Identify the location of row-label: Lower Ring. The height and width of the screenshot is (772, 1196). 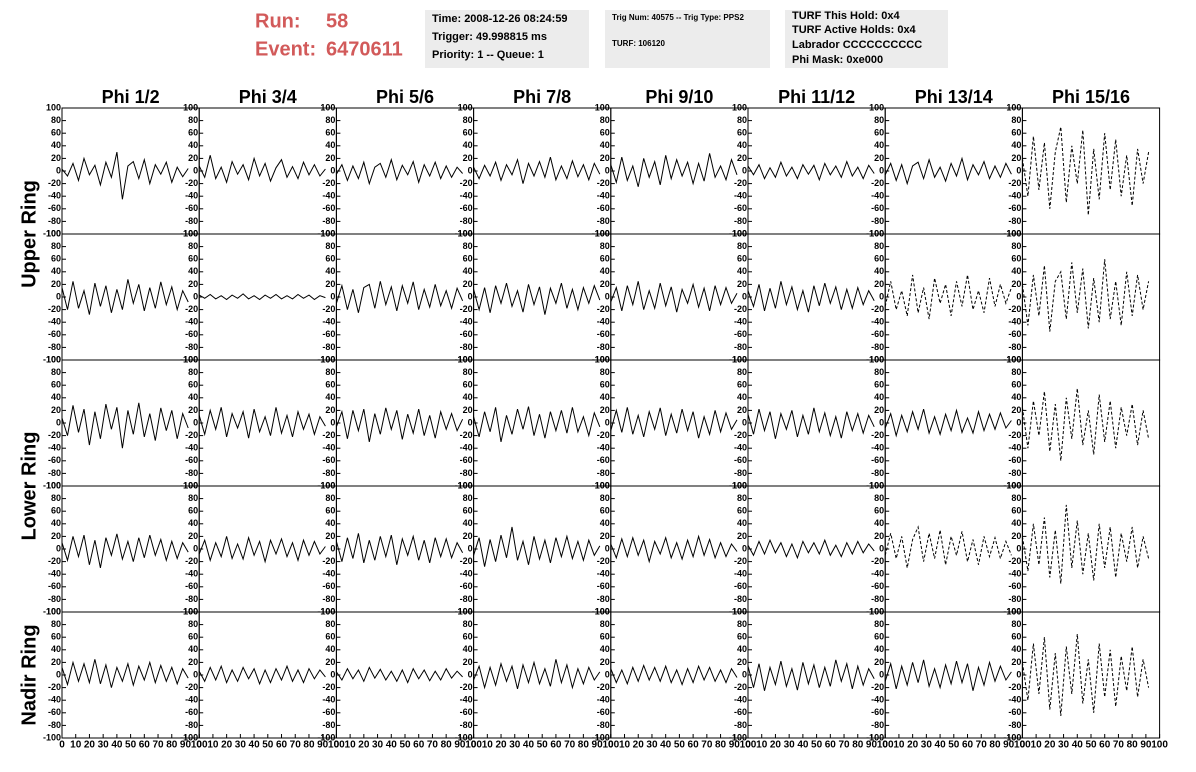
(29, 486).